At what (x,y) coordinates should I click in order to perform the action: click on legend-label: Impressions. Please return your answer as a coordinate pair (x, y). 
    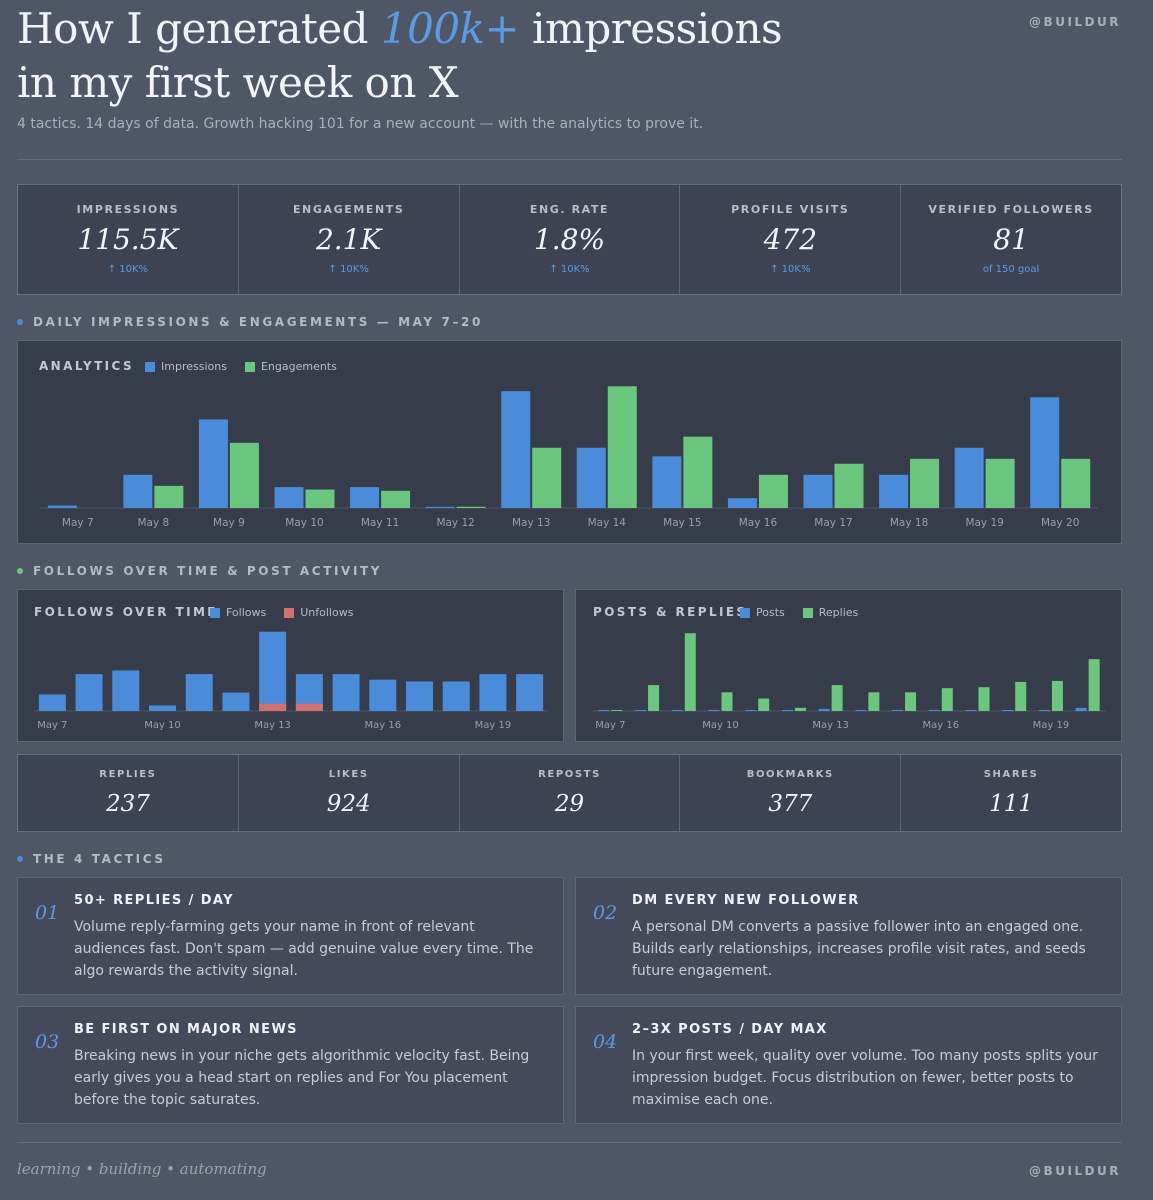
    Looking at the image, I should click on (194, 366).